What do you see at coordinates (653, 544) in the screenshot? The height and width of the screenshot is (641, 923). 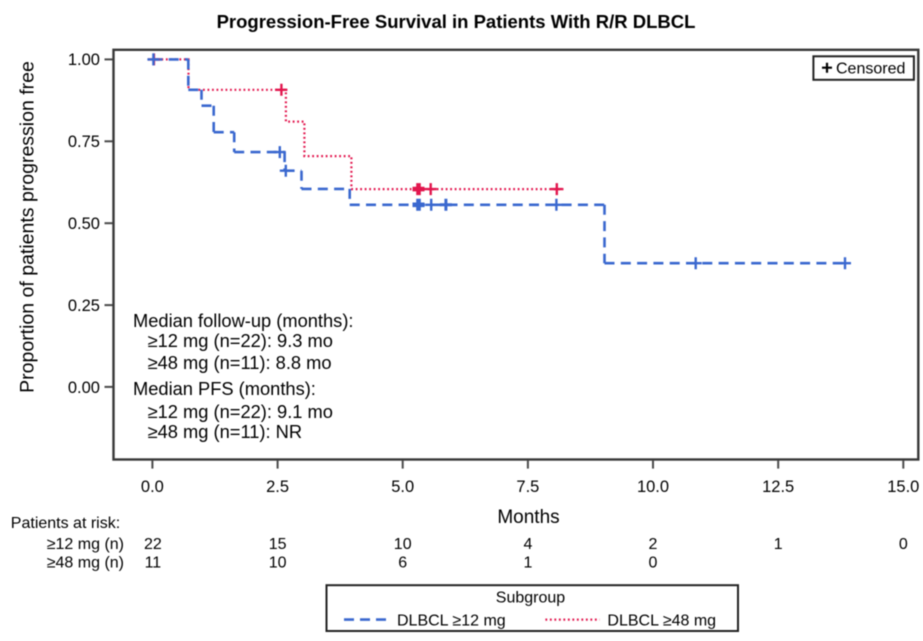 I see `svg-text: 2` at bounding box center [653, 544].